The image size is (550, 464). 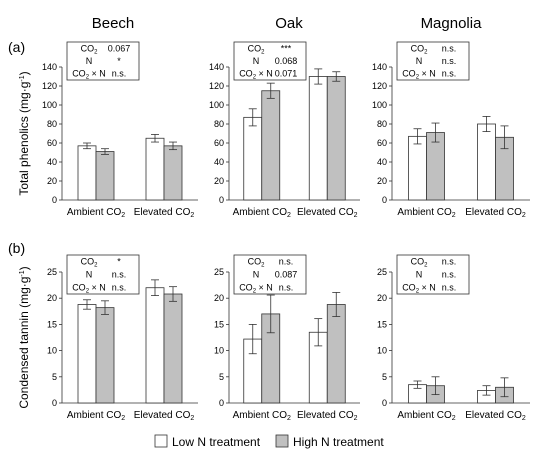 What do you see at coordinates (282, 441) in the screenshot?
I see `legend-swatch-high` at bounding box center [282, 441].